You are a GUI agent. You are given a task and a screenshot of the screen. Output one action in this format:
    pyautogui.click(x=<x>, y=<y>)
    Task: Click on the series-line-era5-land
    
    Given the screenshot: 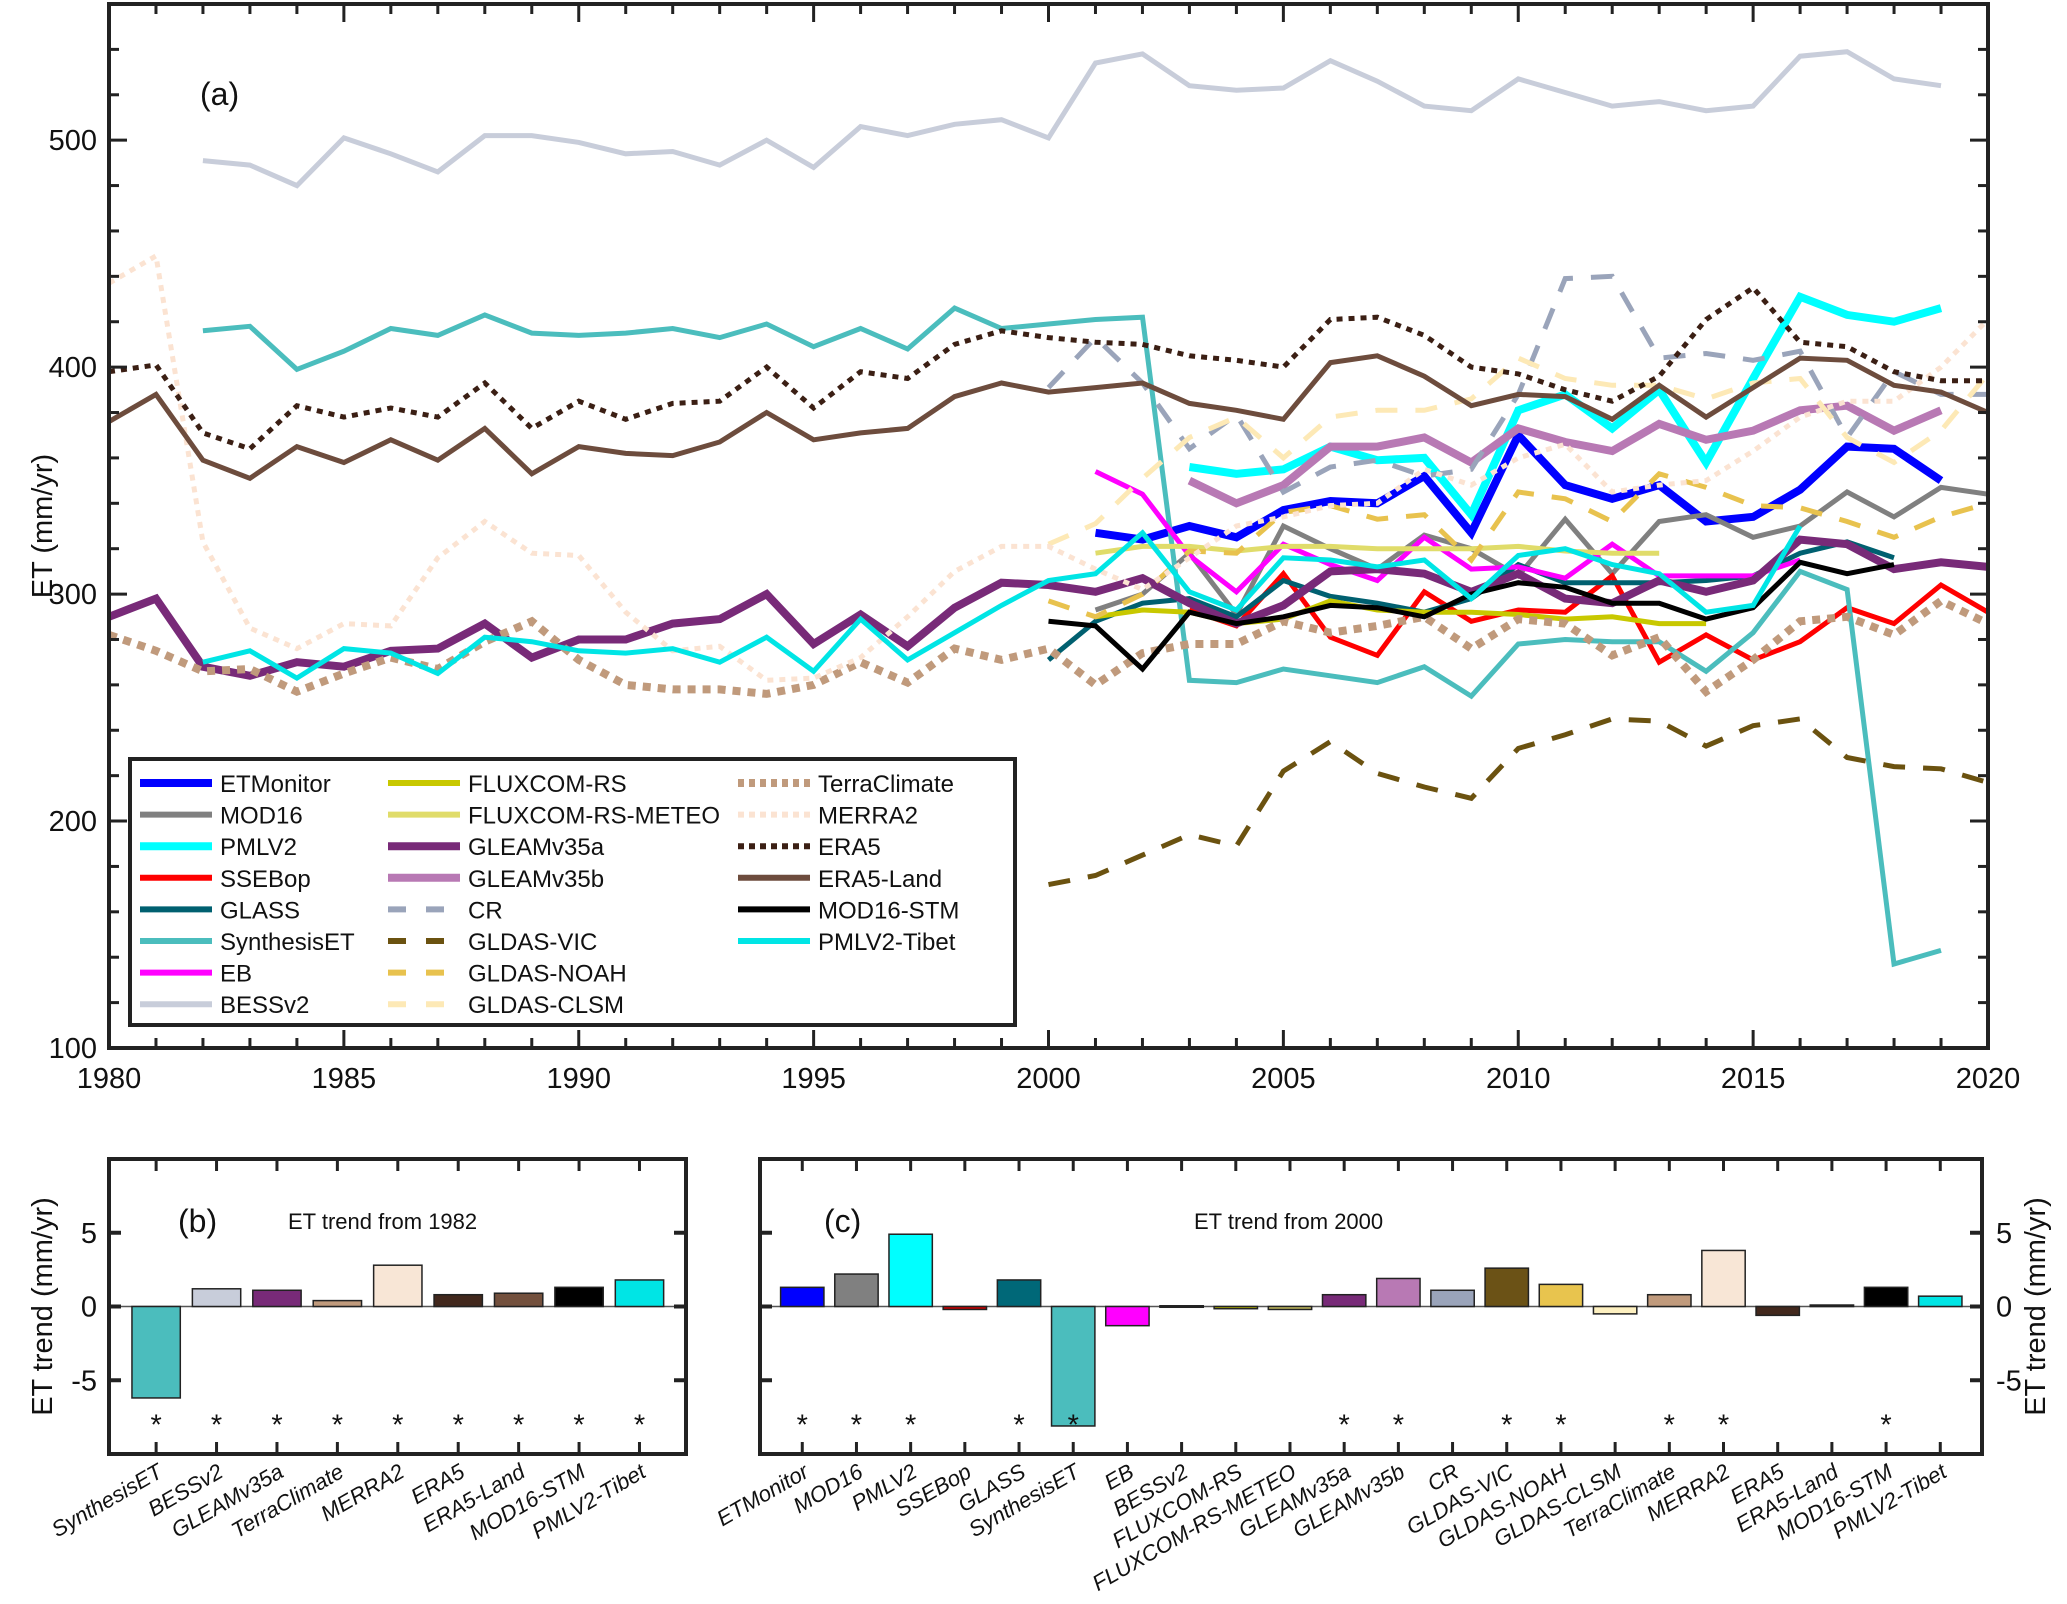 What is the action you would take?
    pyautogui.click(x=1048, y=417)
    